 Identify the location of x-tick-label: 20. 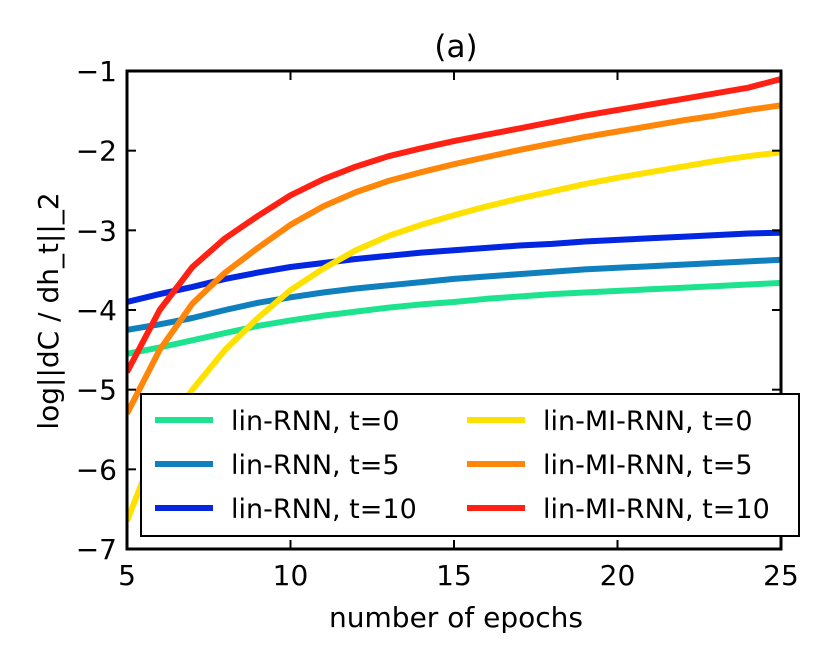
(618, 575).